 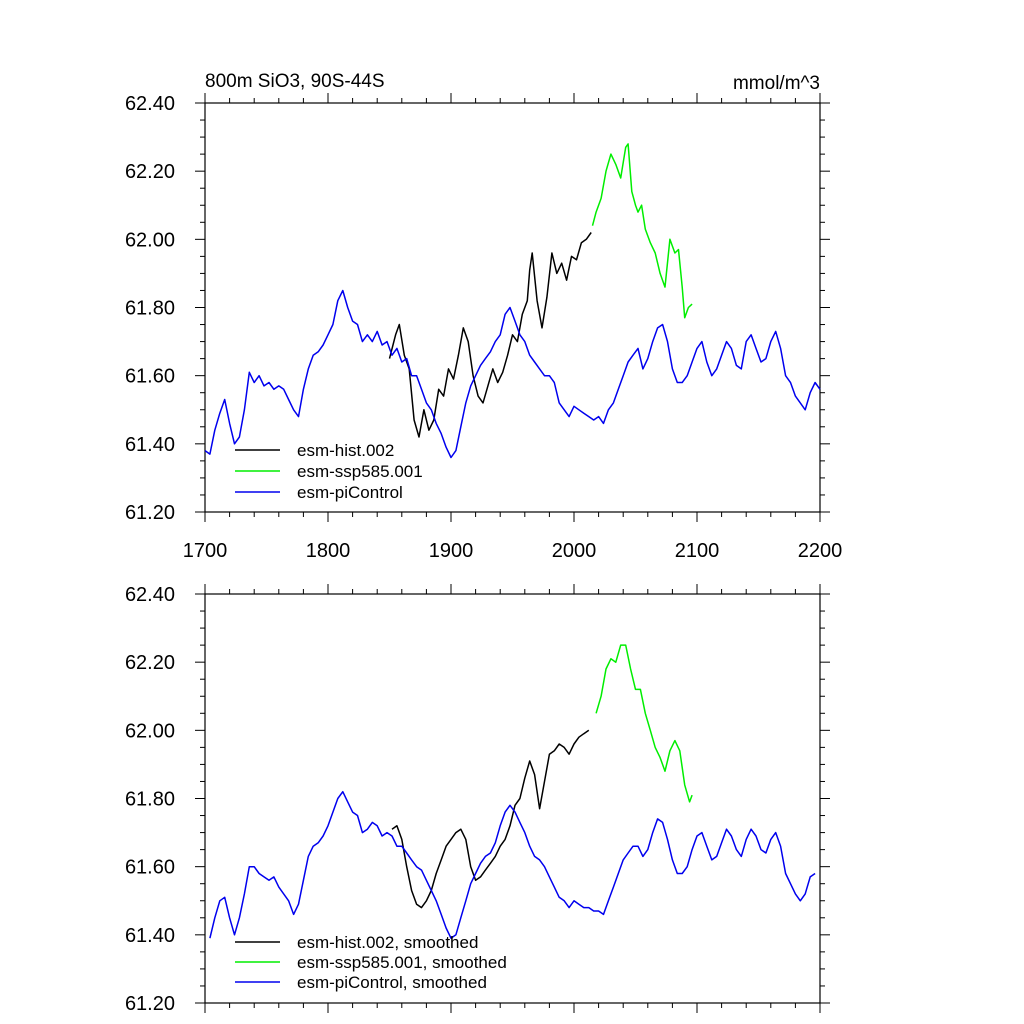 What do you see at coordinates (776, 83) in the screenshot?
I see `units-label: mmol/m^3` at bounding box center [776, 83].